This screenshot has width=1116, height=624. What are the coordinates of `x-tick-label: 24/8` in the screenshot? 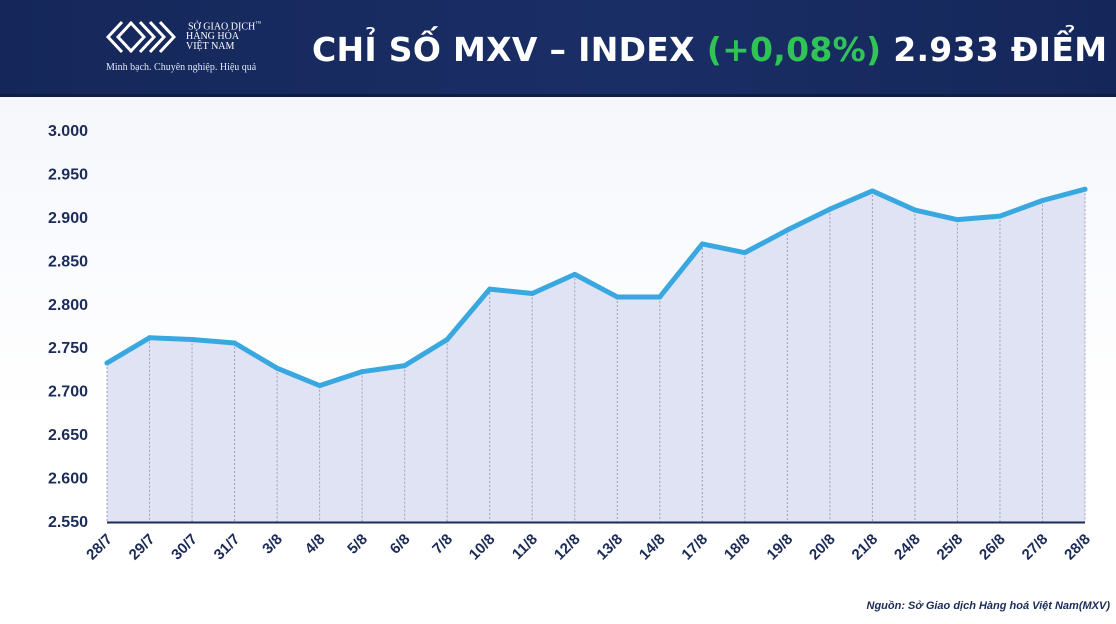 It's located at (907, 547).